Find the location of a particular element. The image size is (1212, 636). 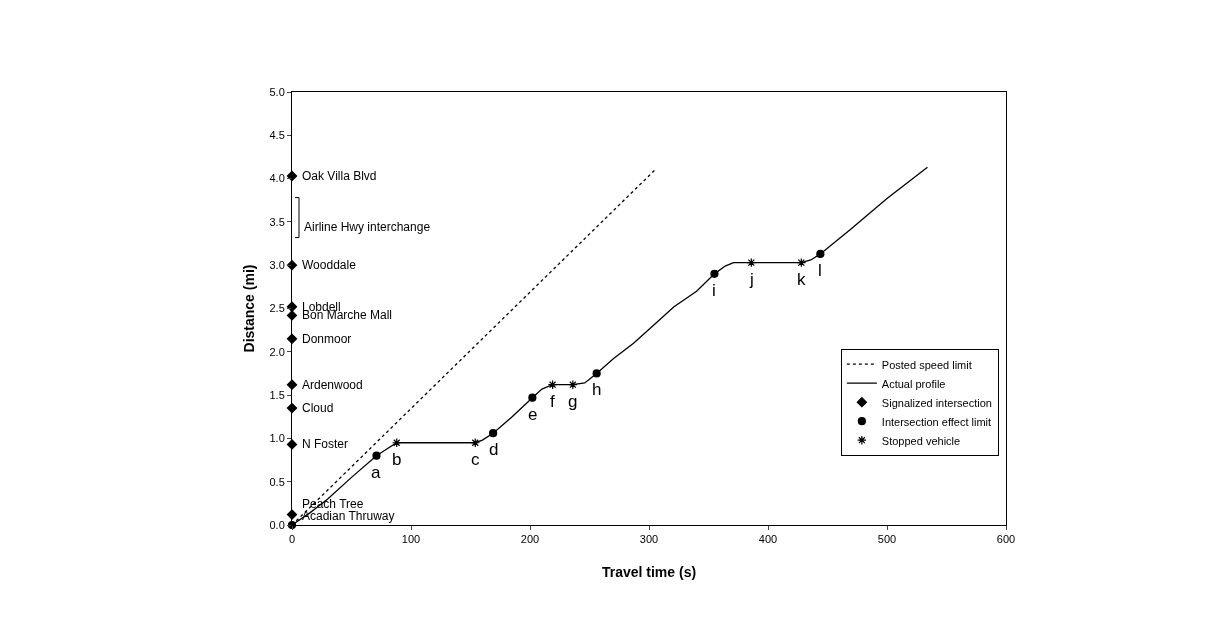

y-tick-label: 3.0 is located at coordinates (277, 265).